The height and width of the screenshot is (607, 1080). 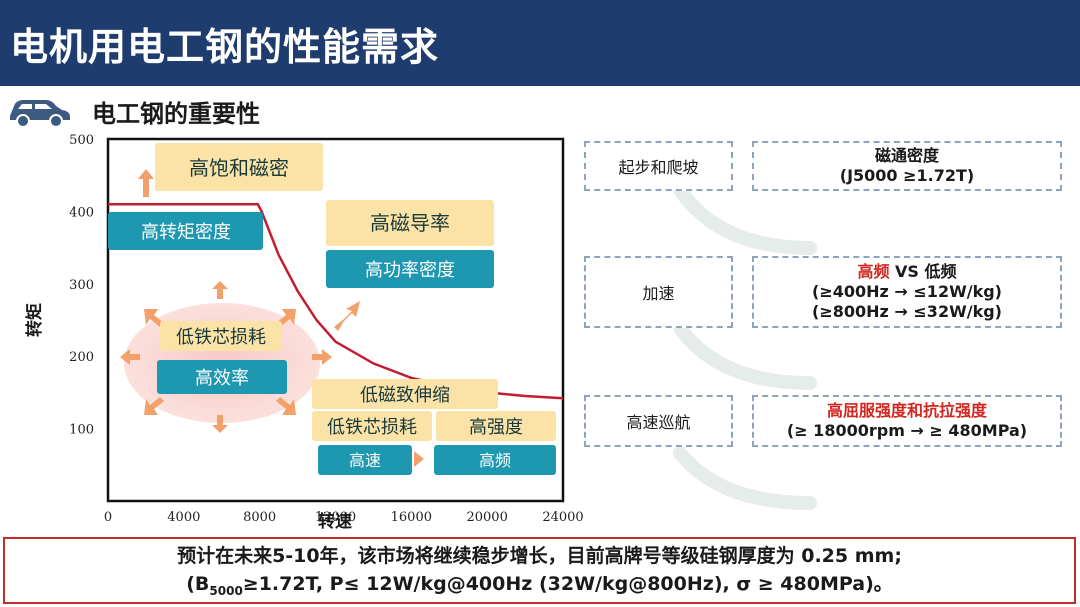 What do you see at coordinates (347, 316) in the screenshot?
I see `diagonal-arrow-icon` at bounding box center [347, 316].